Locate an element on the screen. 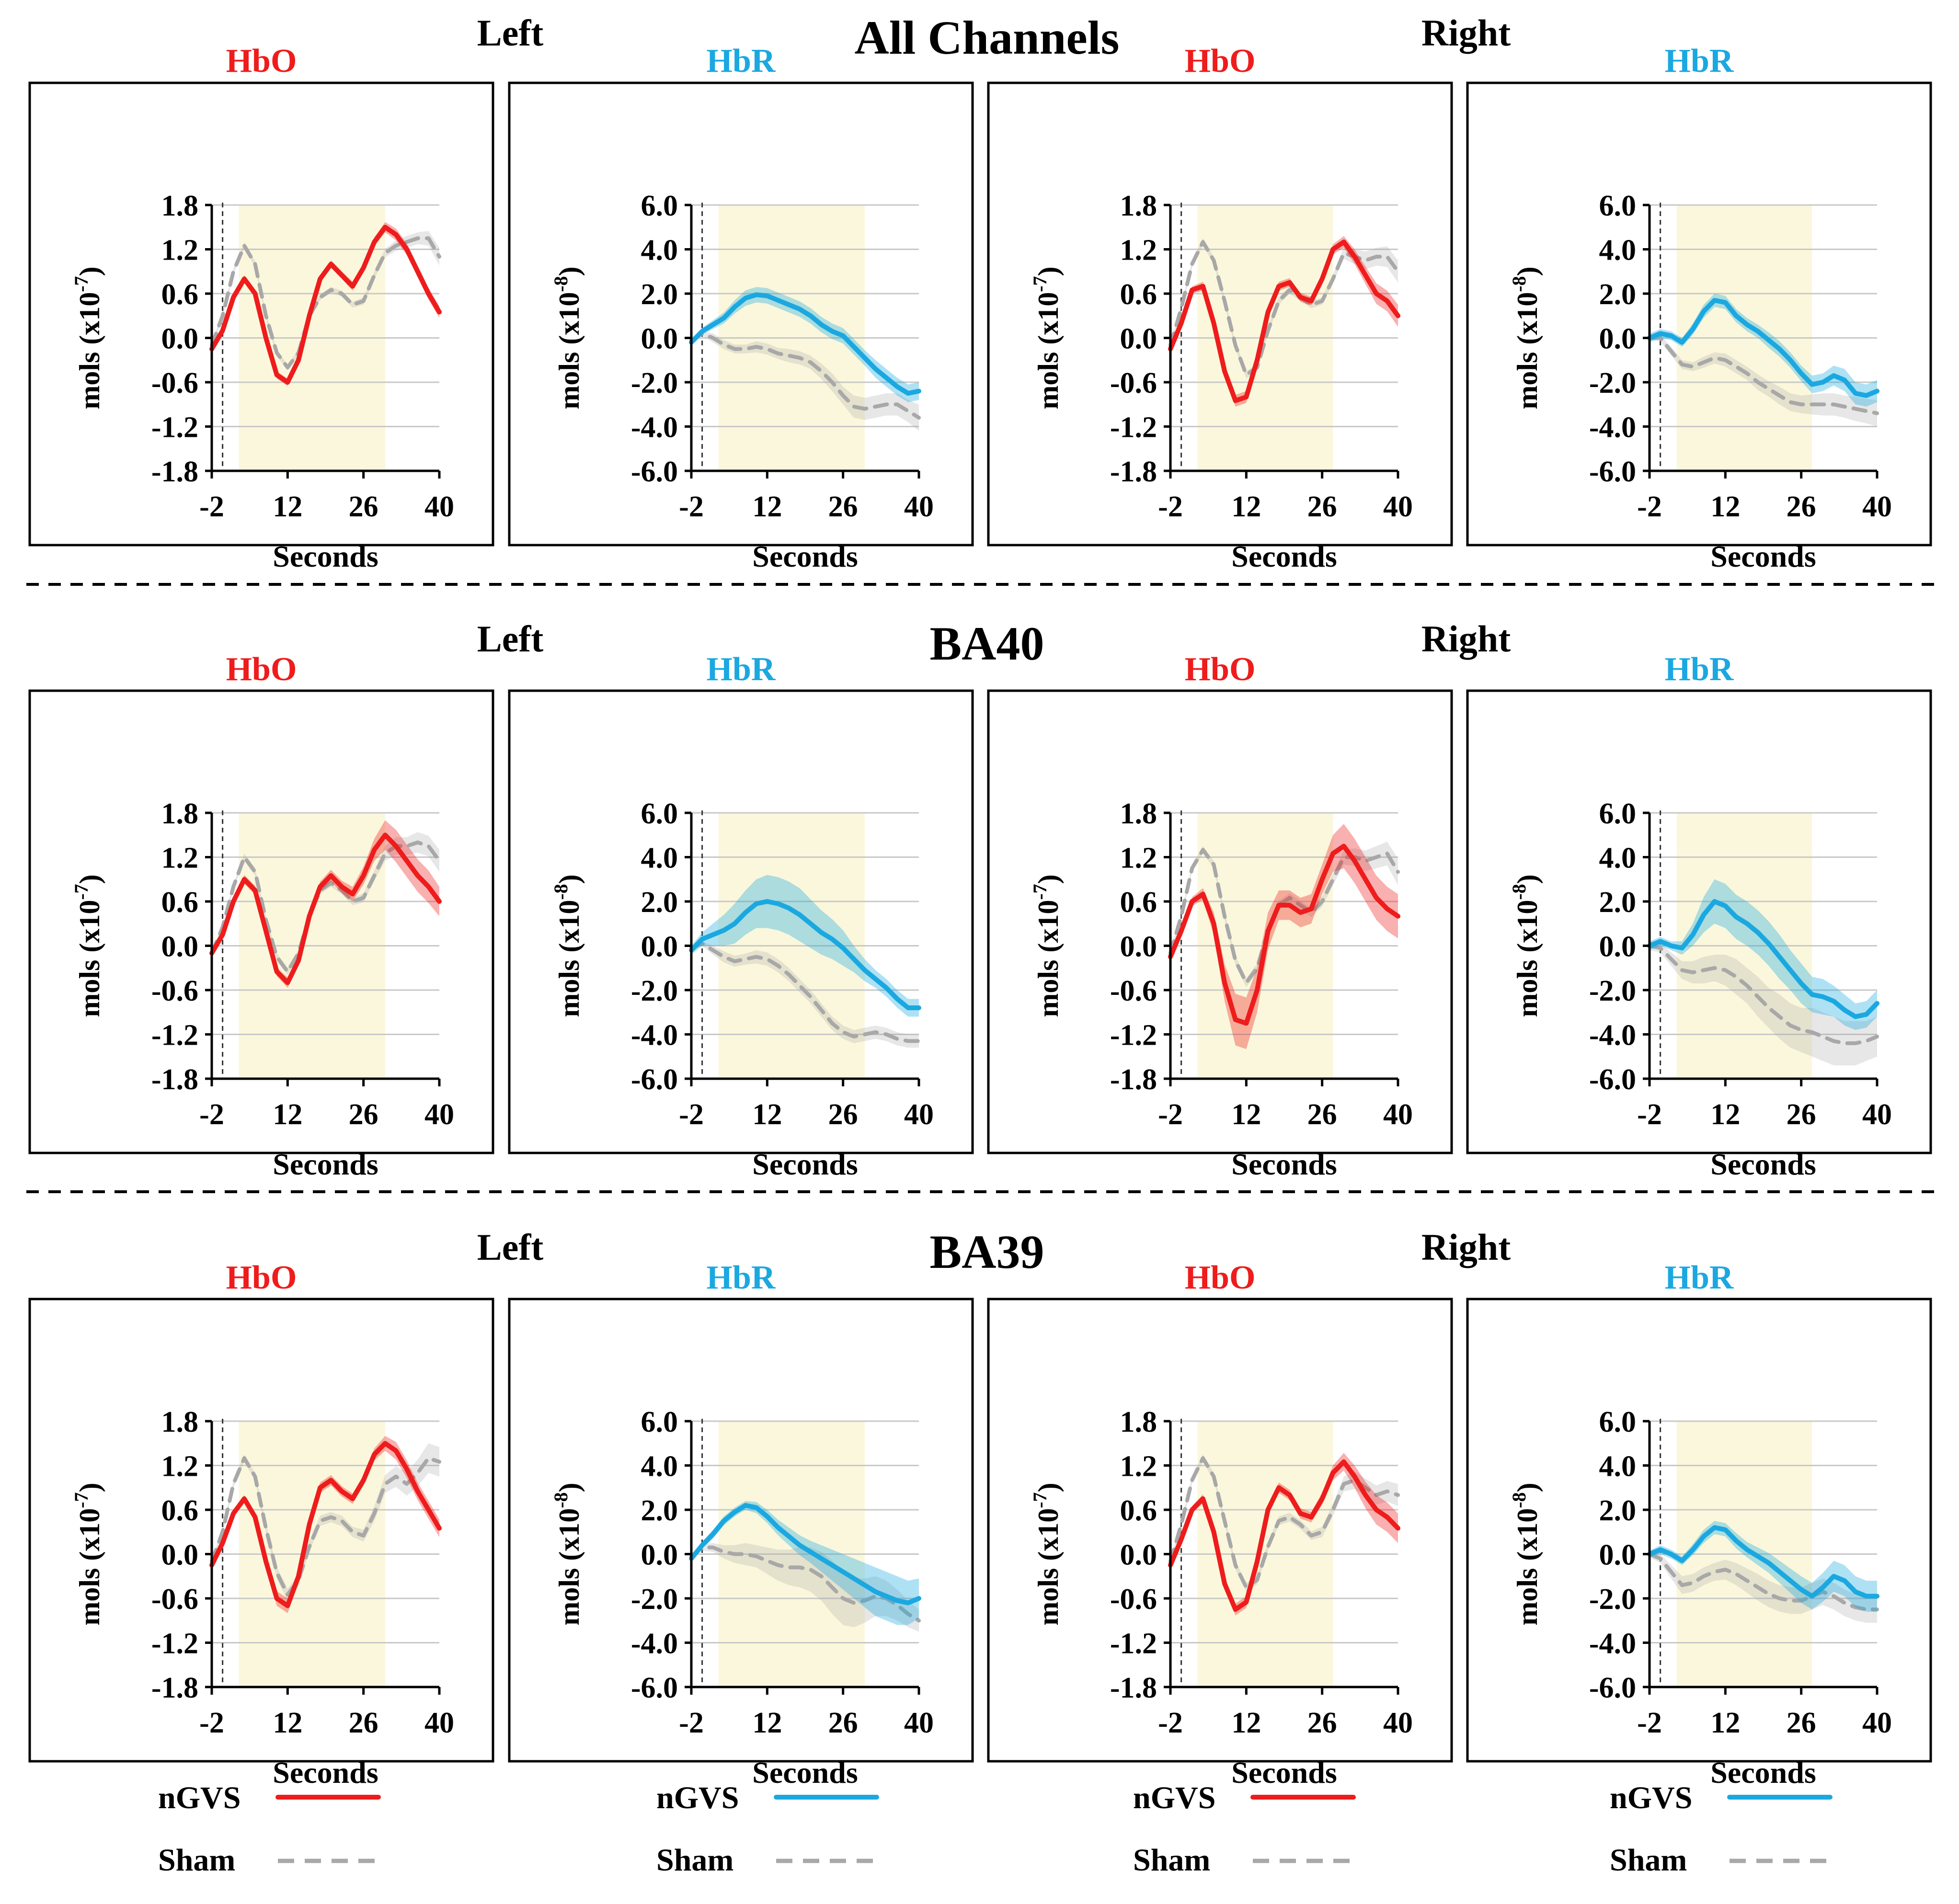  section-title: All Channels is located at coordinates (987, 37).